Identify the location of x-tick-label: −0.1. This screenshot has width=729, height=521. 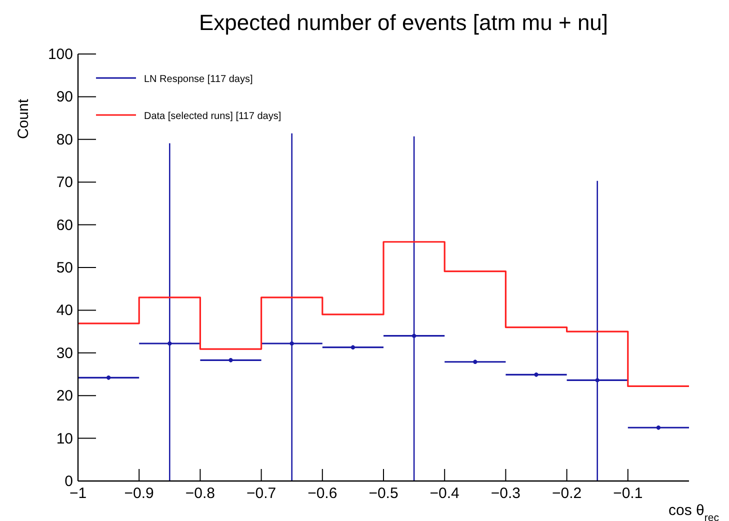
(628, 493).